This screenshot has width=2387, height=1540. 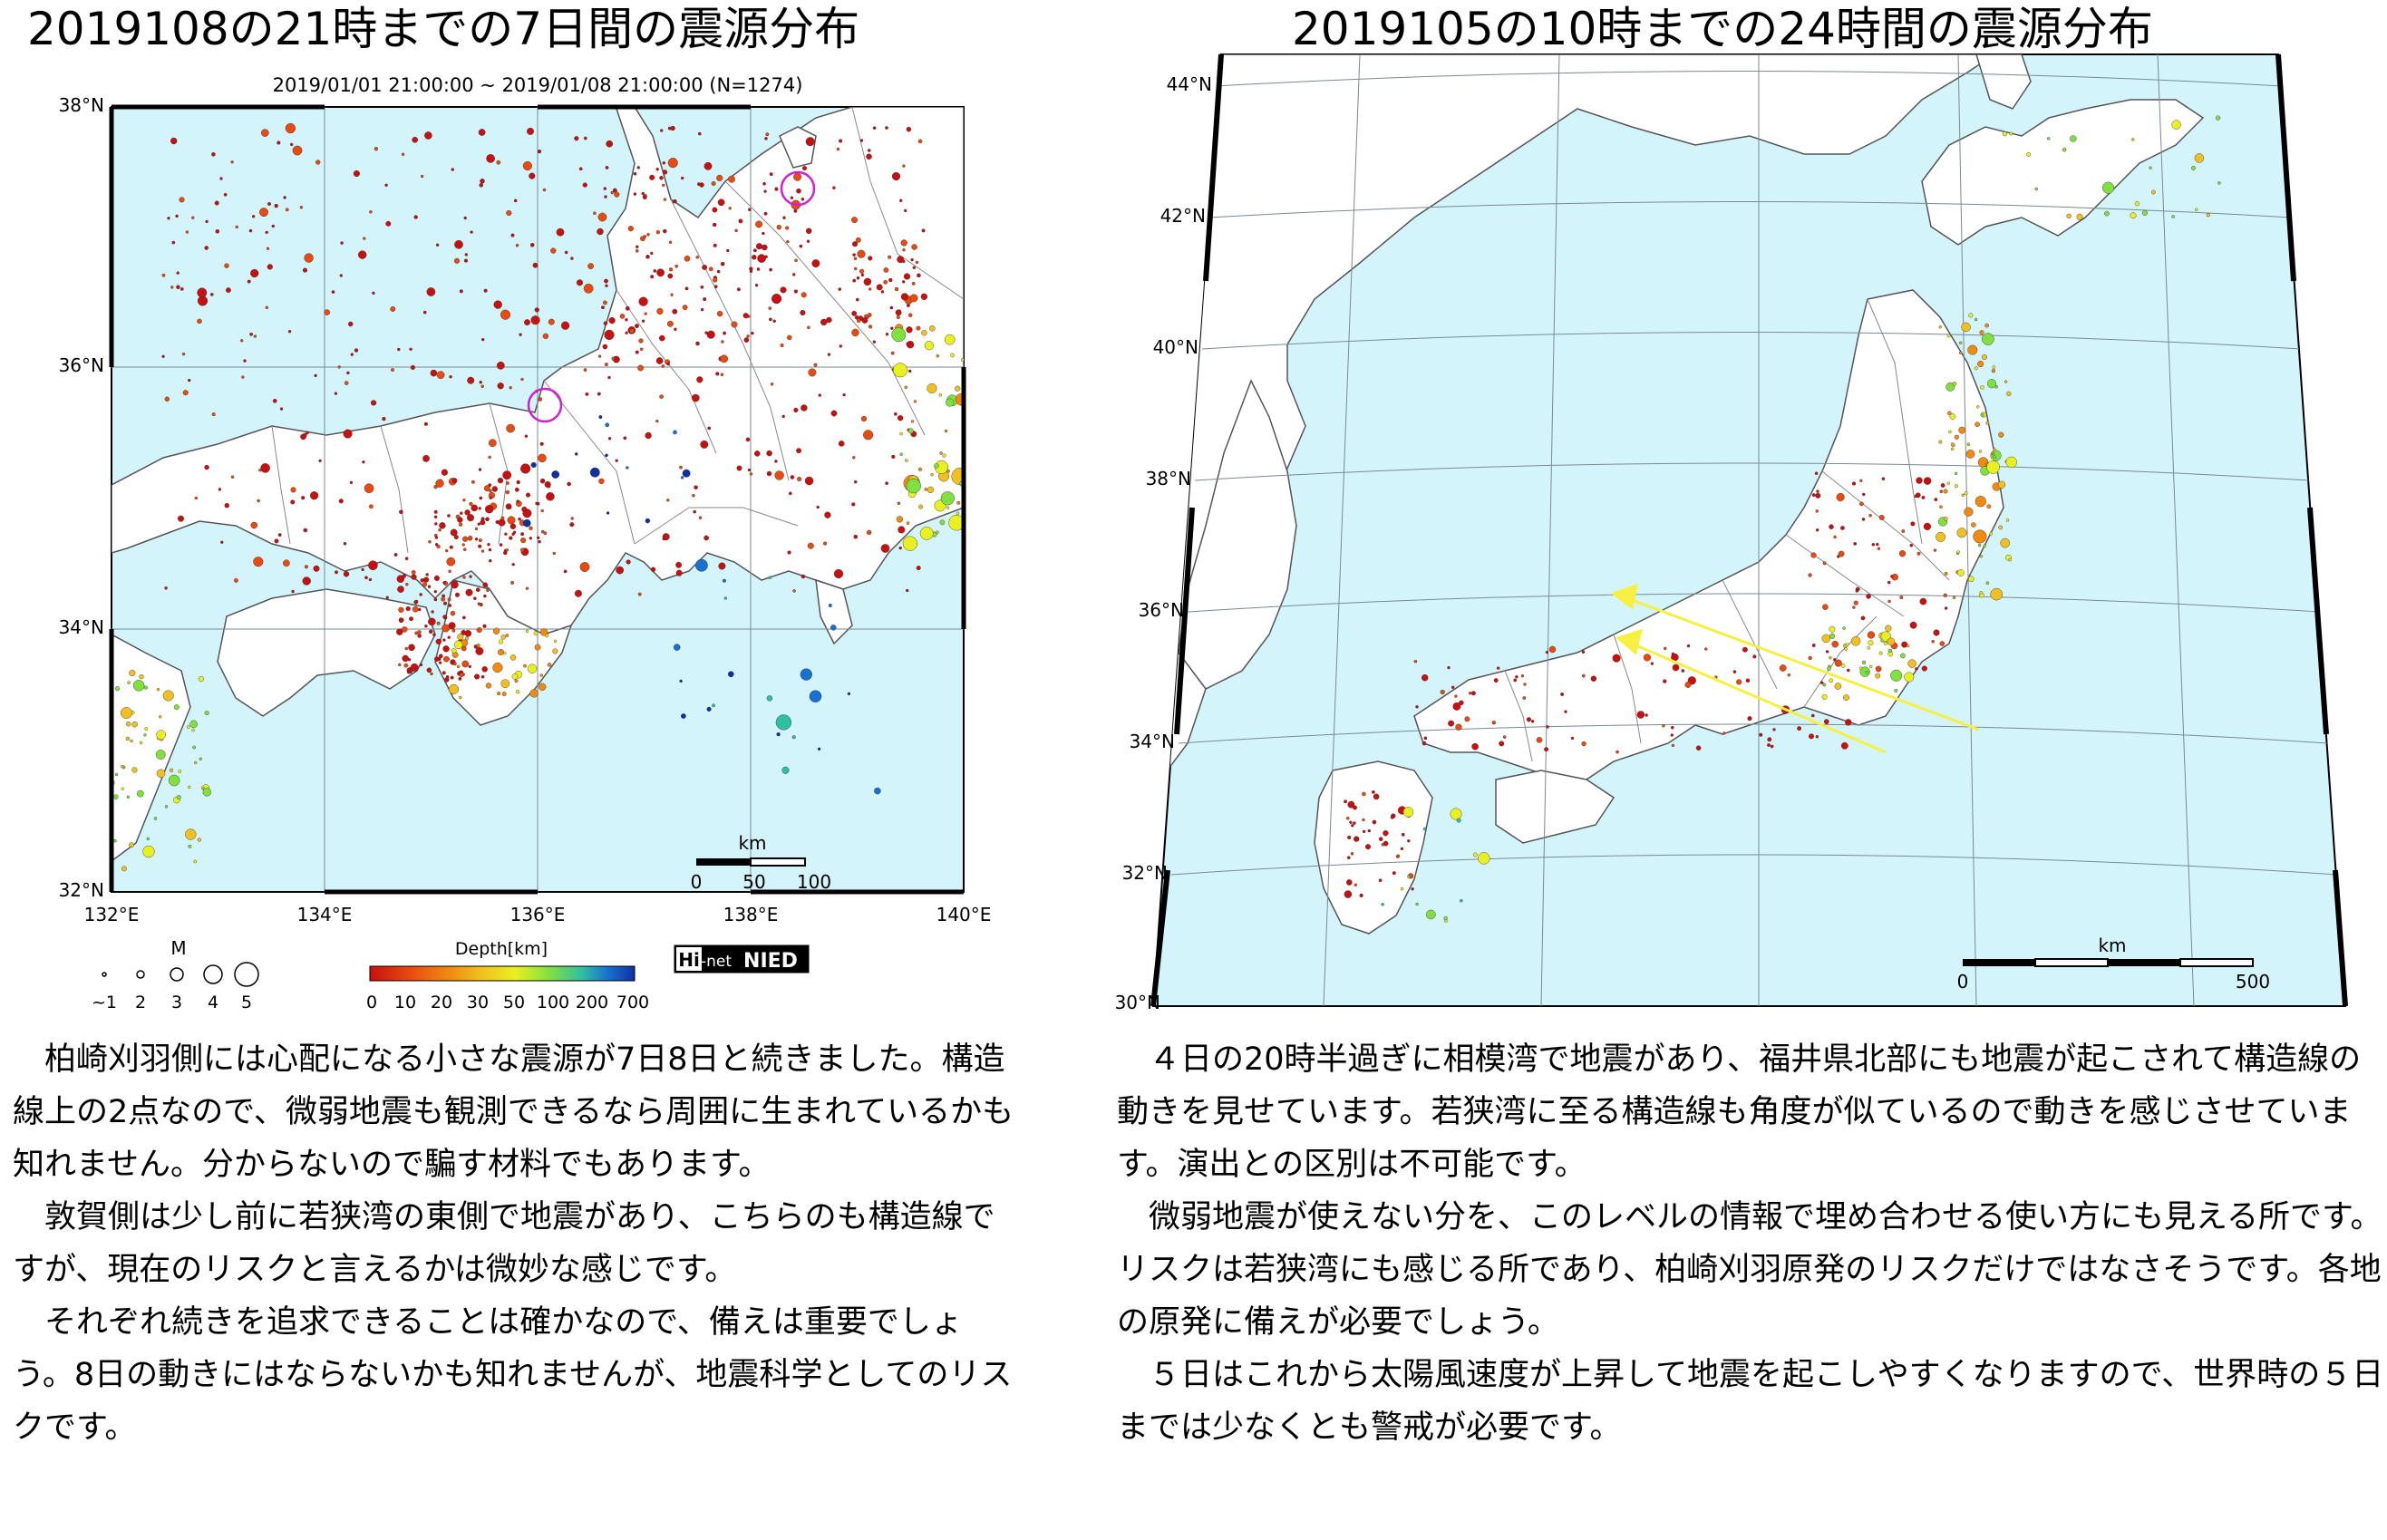 What do you see at coordinates (798, 188) in the screenshot?
I see `highlight-circle-kashiwazaki` at bounding box center [798, 188].